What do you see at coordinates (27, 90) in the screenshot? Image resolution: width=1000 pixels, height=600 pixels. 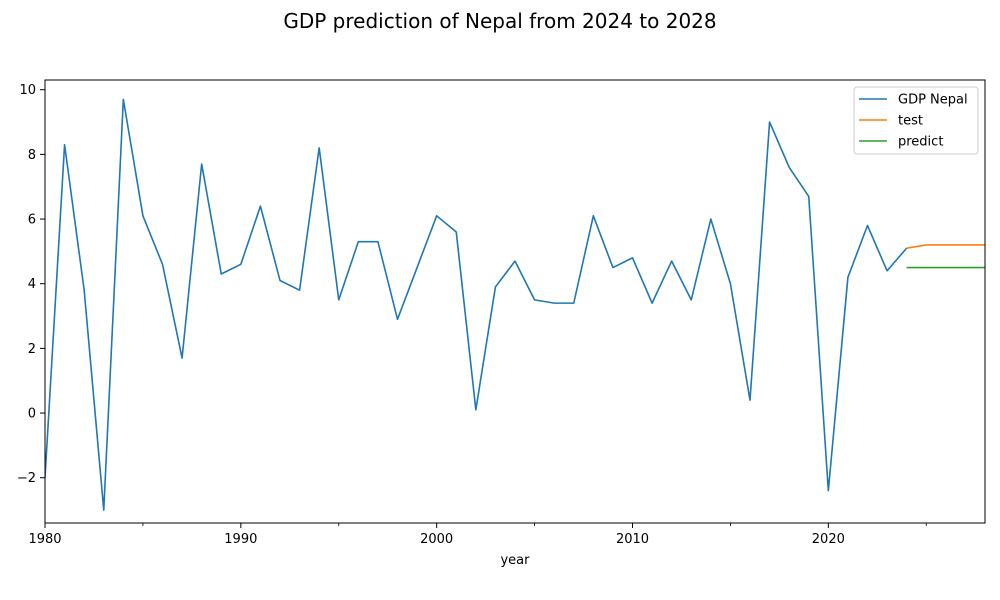 I see `y-tick-label: 10` at bounding box center [27, 90].